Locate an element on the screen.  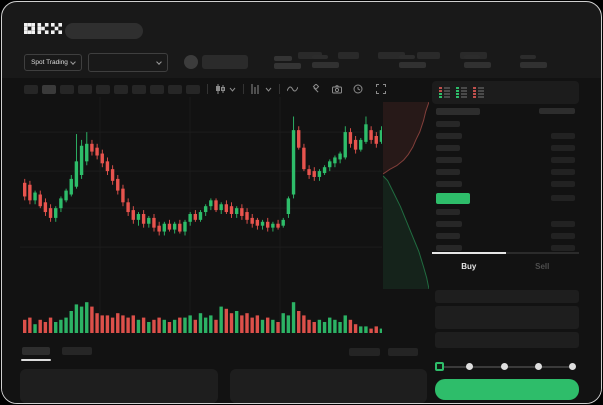
trade-side-tabs: Buy Sell is located at coordinates (505, 263).